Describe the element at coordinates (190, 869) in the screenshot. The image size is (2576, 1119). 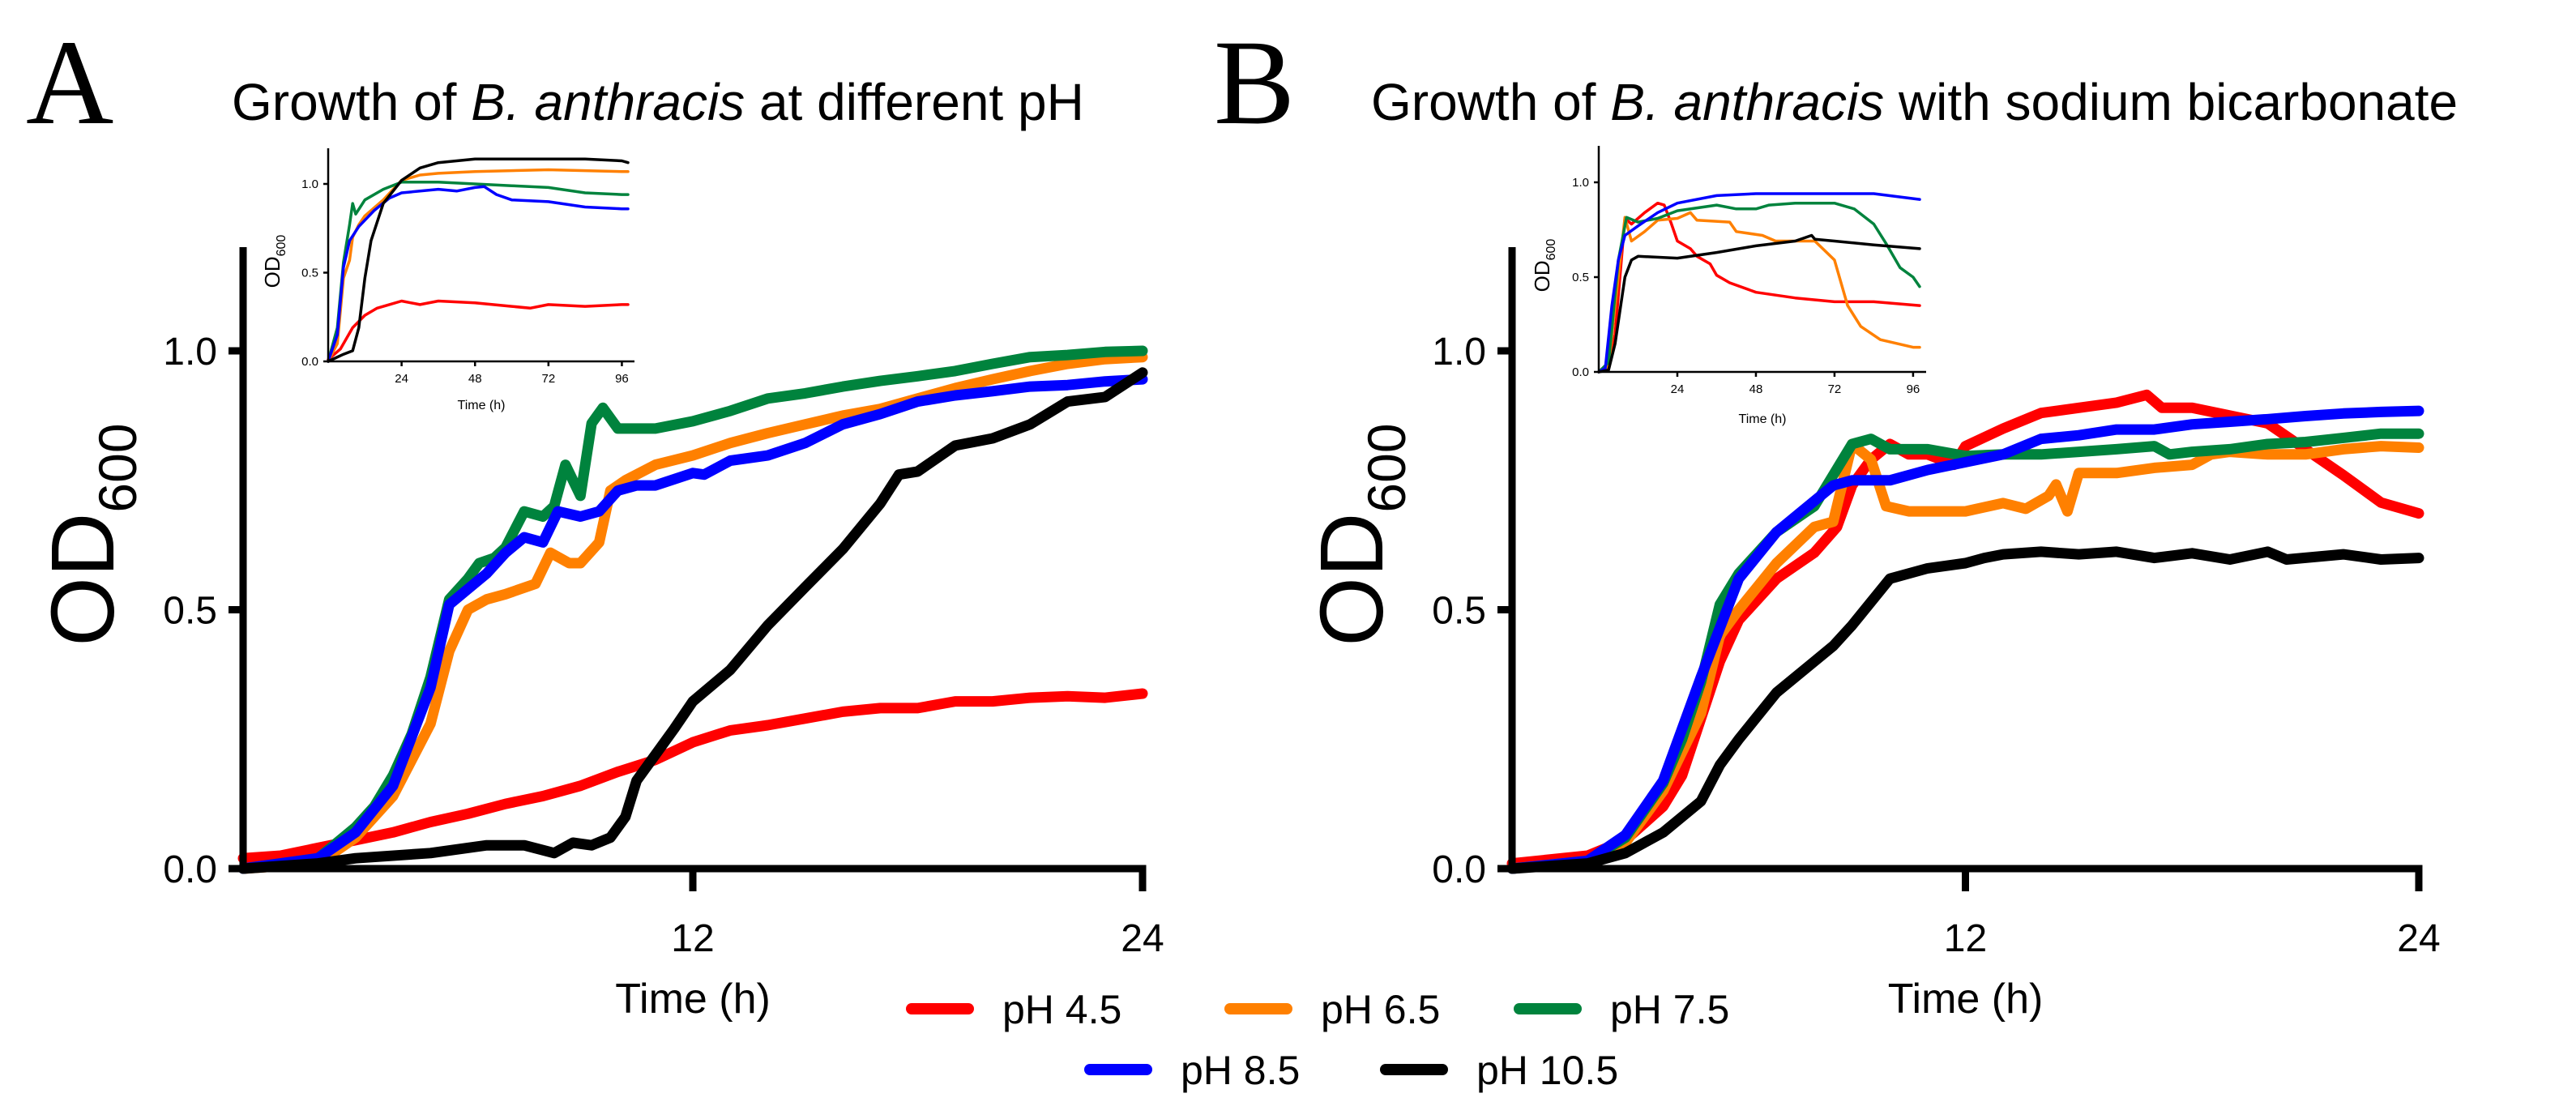
I see `panel-a-y-tick-label: 0.0` at that location.